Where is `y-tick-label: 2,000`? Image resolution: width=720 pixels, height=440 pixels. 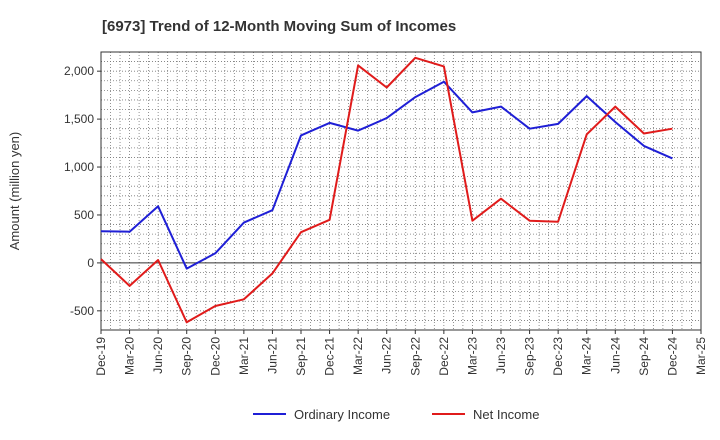 y-tick-label: 2,000 is located at coordinates (79, 71).